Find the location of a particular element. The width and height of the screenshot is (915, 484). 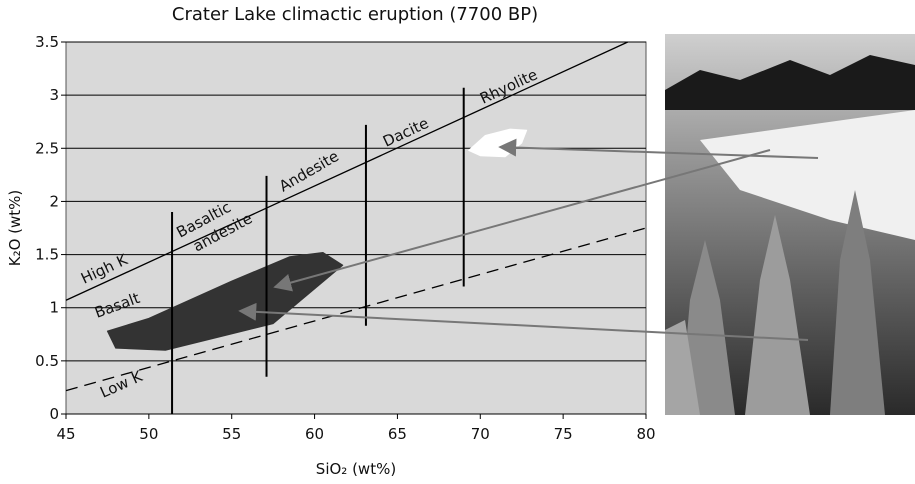

y-tick-label: 2 is located at coordinates (54, 201).